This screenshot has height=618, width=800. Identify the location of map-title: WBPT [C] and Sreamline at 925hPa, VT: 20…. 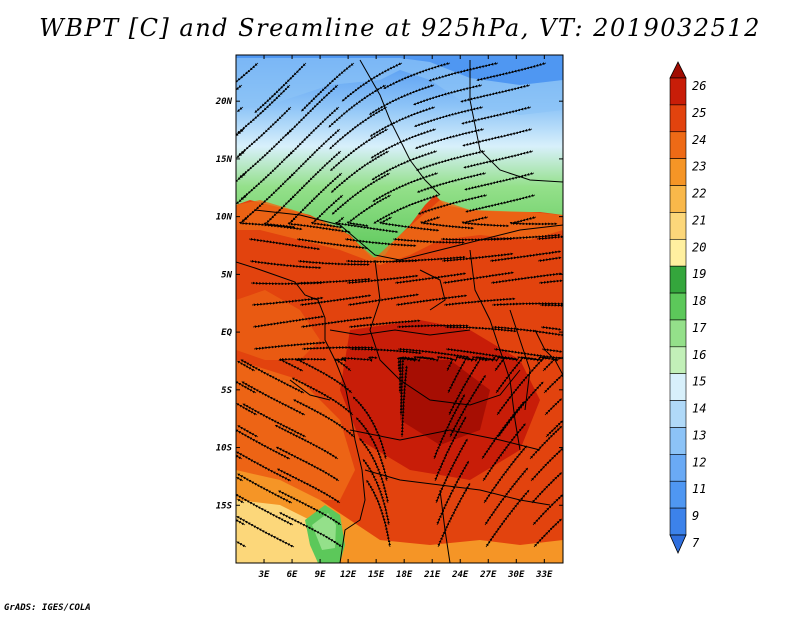
(400, 28).